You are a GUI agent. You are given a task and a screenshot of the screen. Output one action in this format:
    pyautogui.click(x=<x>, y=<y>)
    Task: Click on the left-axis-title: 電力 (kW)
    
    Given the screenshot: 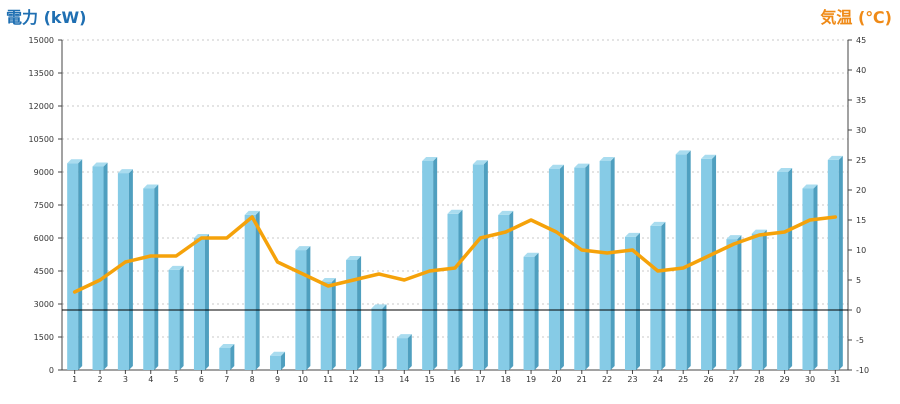 What is the action you would take?
    pyautogui.click(x=46, y=17)
    